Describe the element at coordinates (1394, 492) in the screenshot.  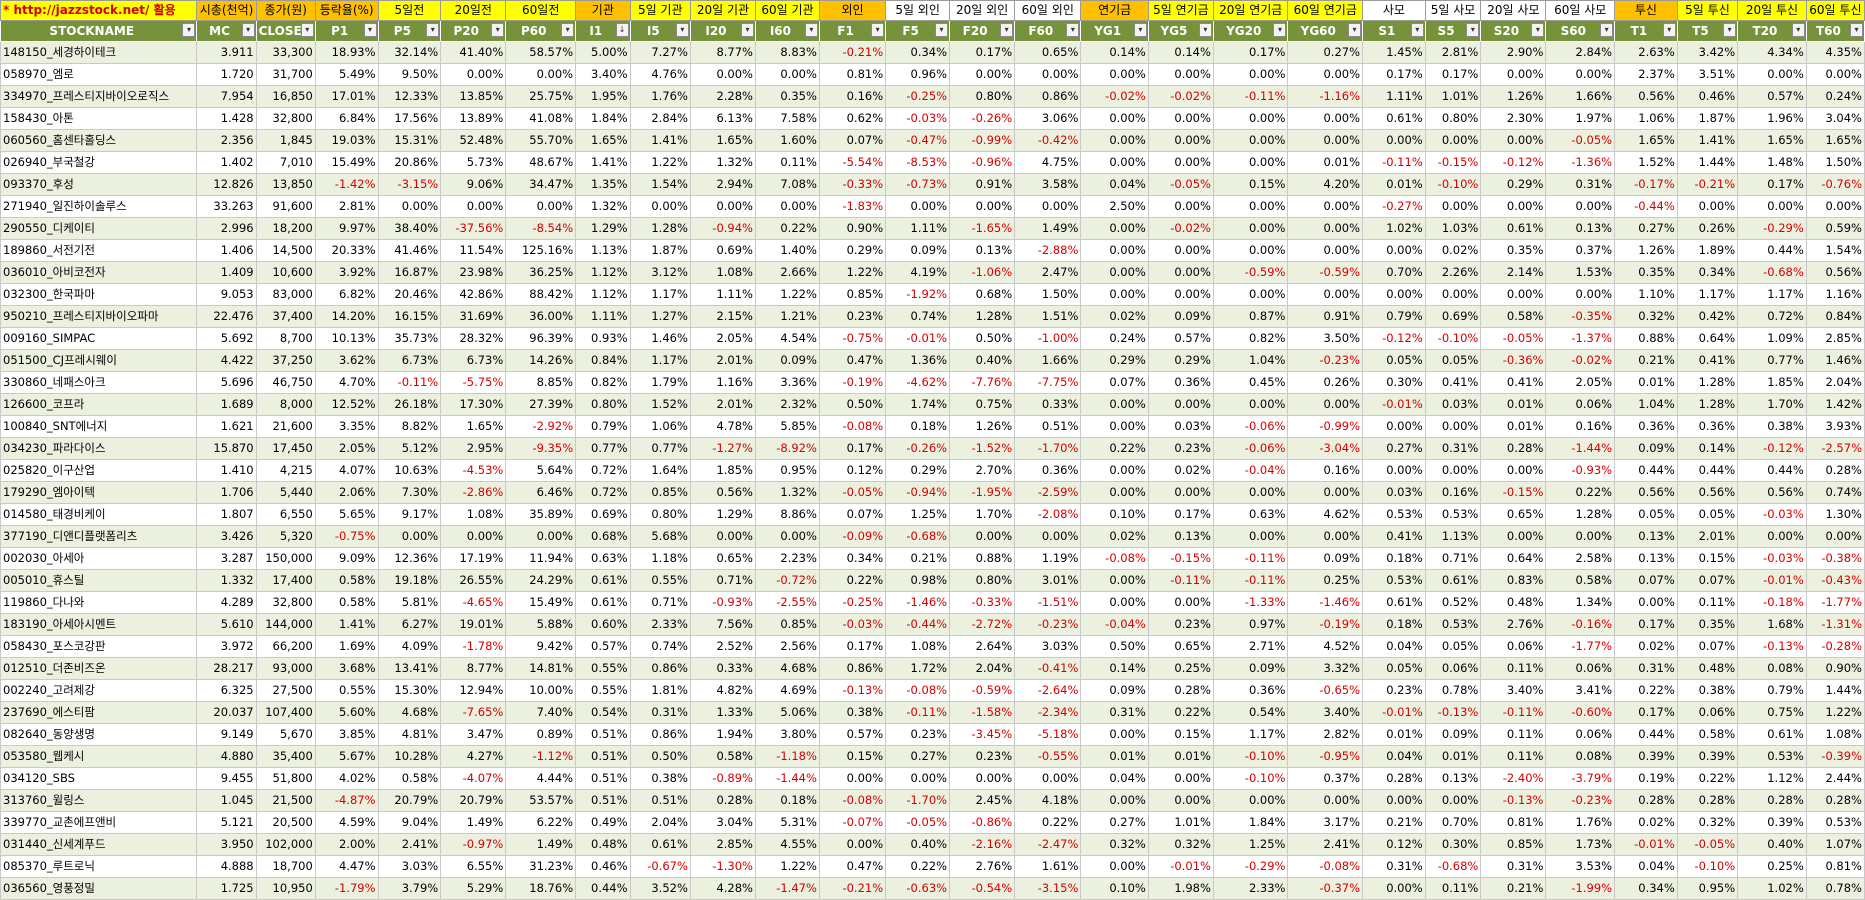
I see `value-cell: 0.03%` at that location.